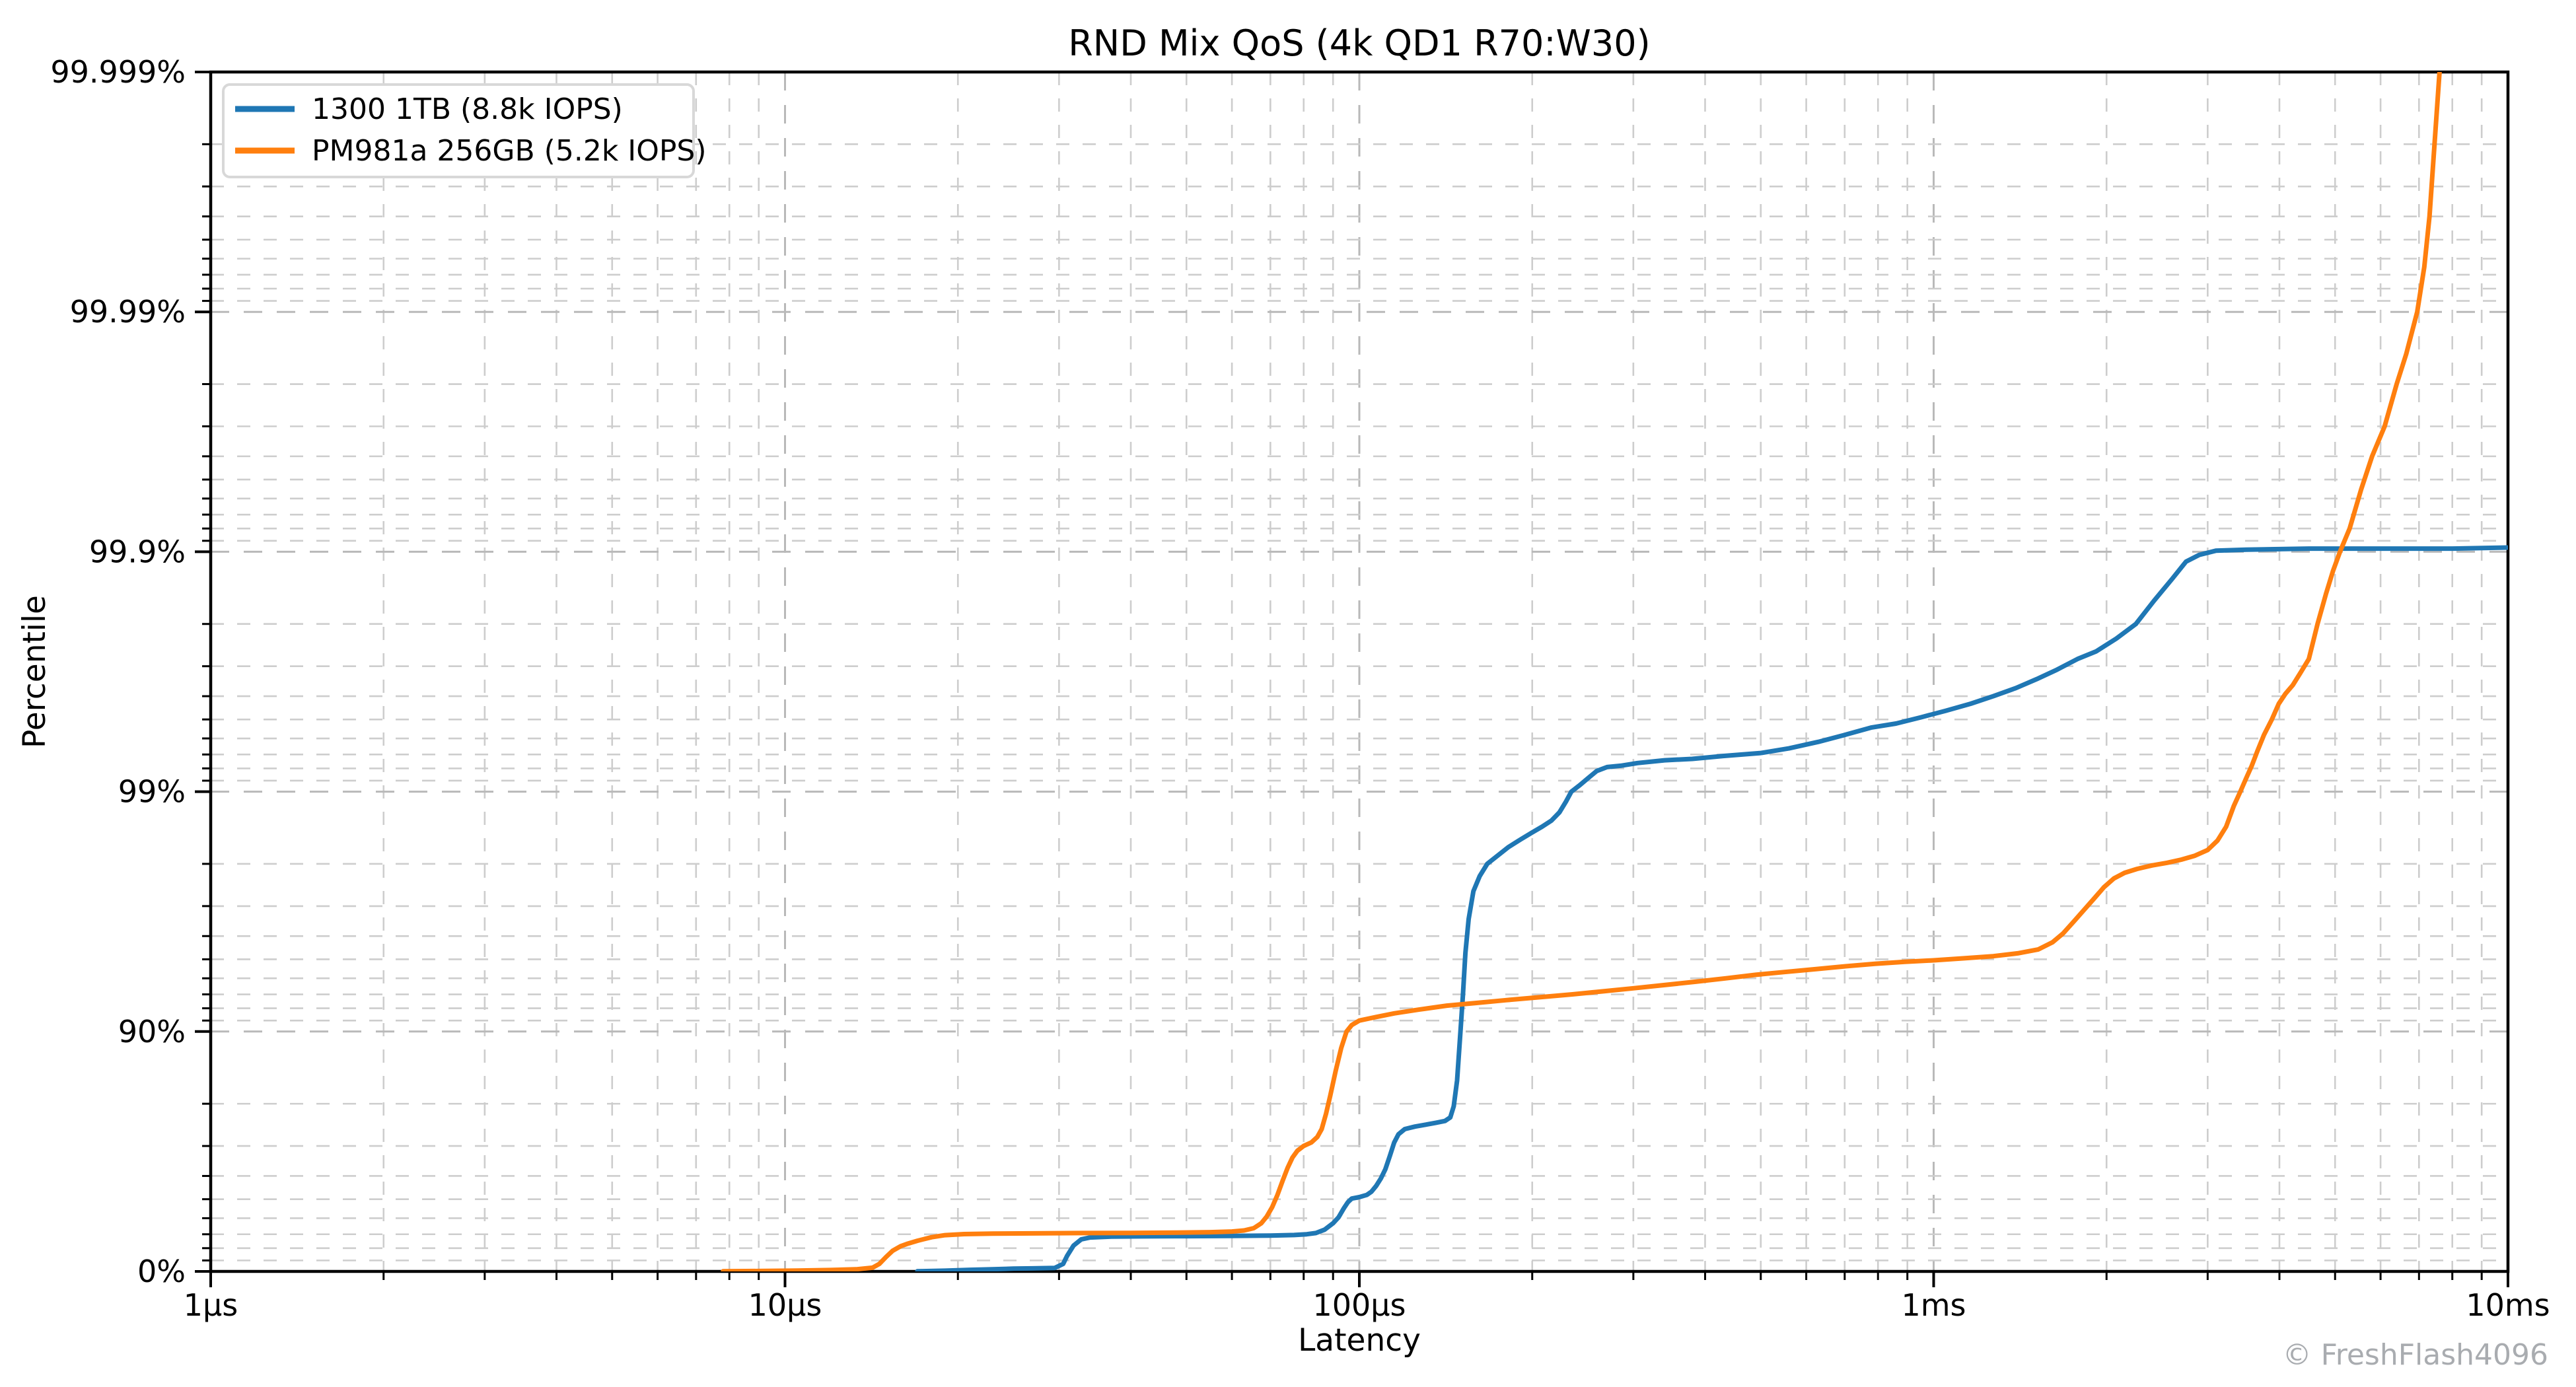  I want to click on legend-label-1: PM981a 256GB (5.2k IOPS), so click(509, 151).